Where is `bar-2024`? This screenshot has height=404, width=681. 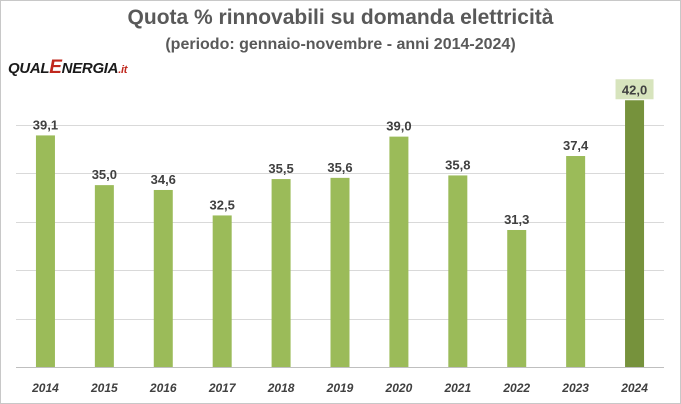 bar-2024 is located at coordinates (635, 233).